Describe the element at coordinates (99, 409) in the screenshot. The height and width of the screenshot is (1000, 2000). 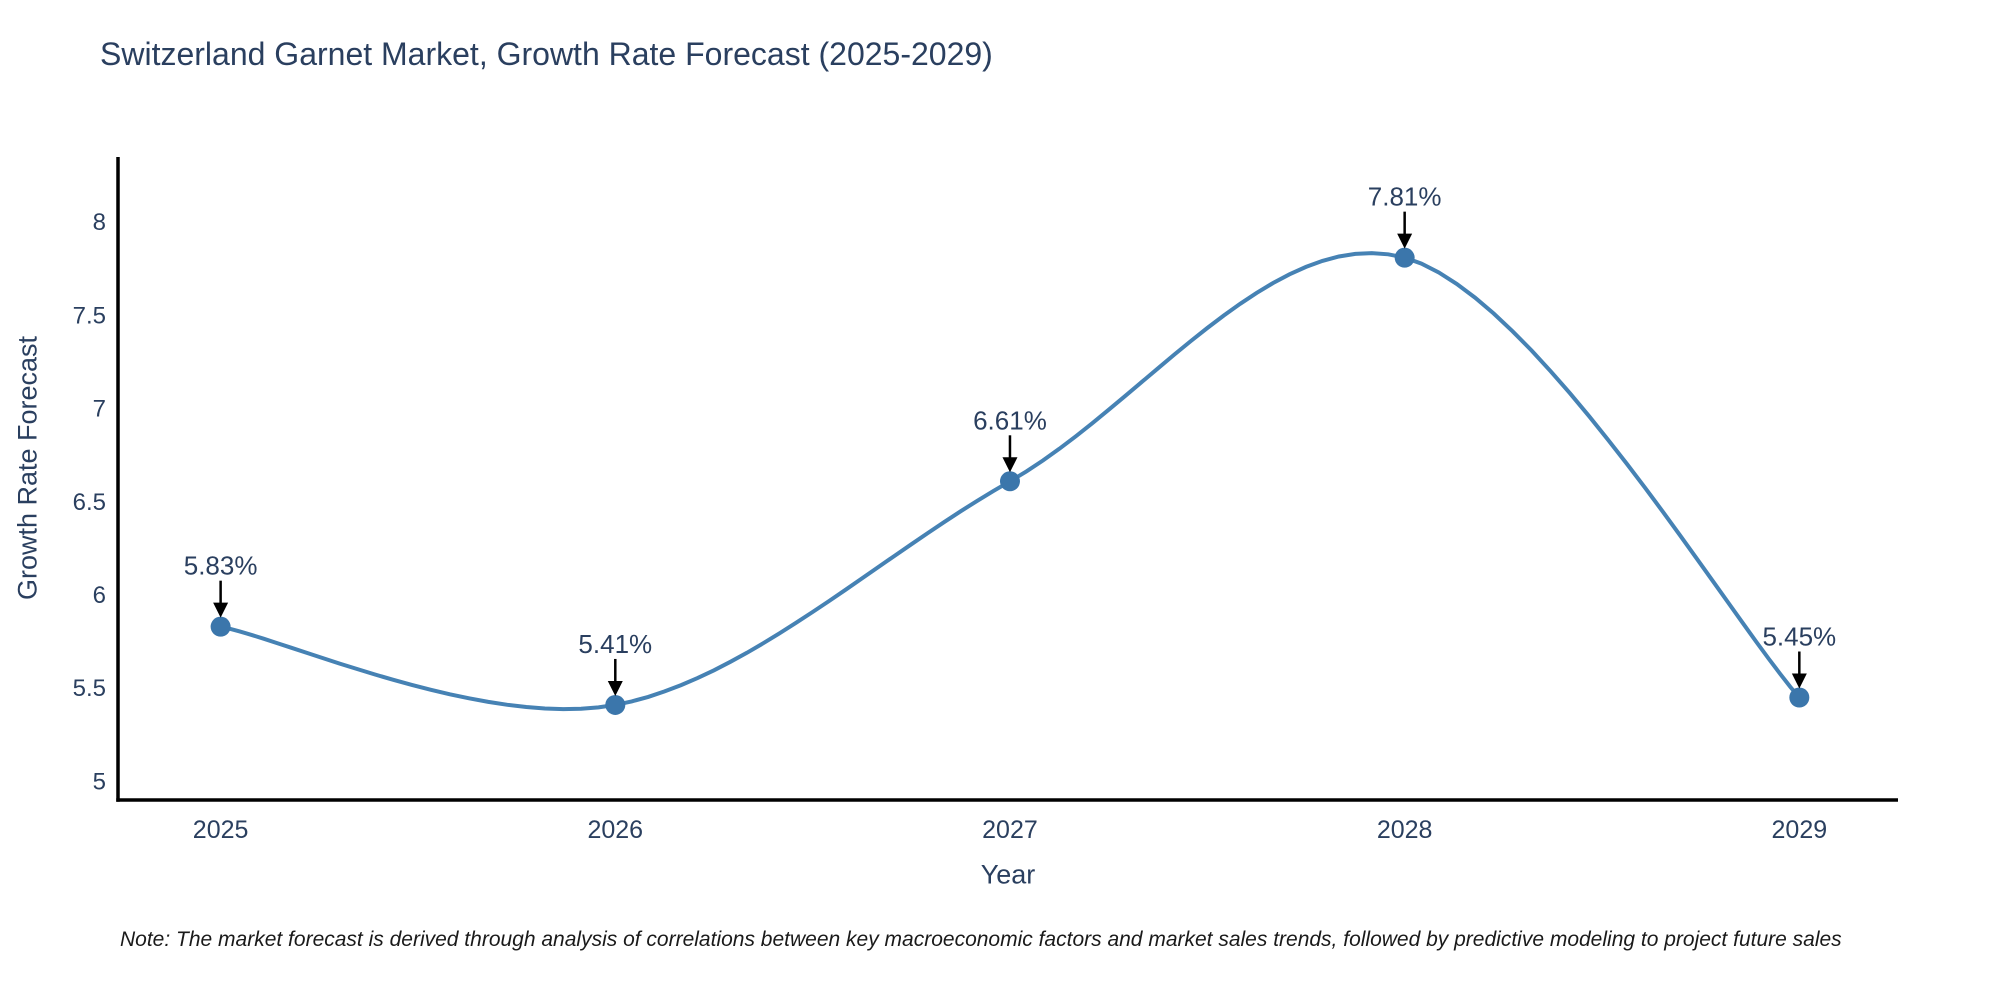
I see `y-tick-label: 7` at that location.